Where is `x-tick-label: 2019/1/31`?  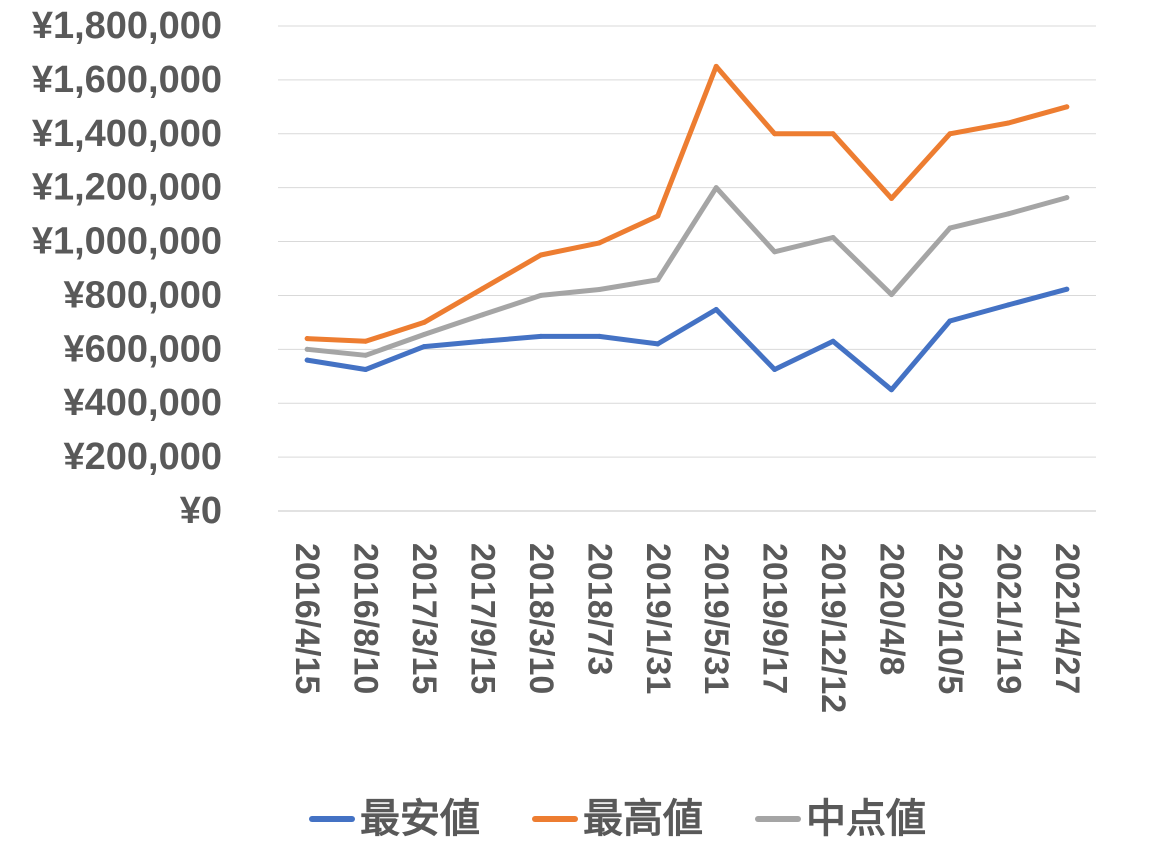
x-tick-label: 2019/1/31 is located at coordinates (658, 618).